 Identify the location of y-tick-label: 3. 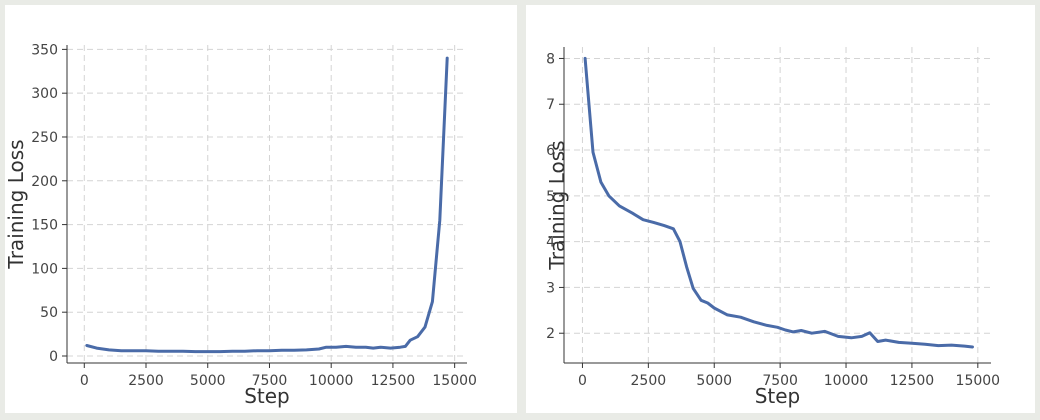
(550, 288).